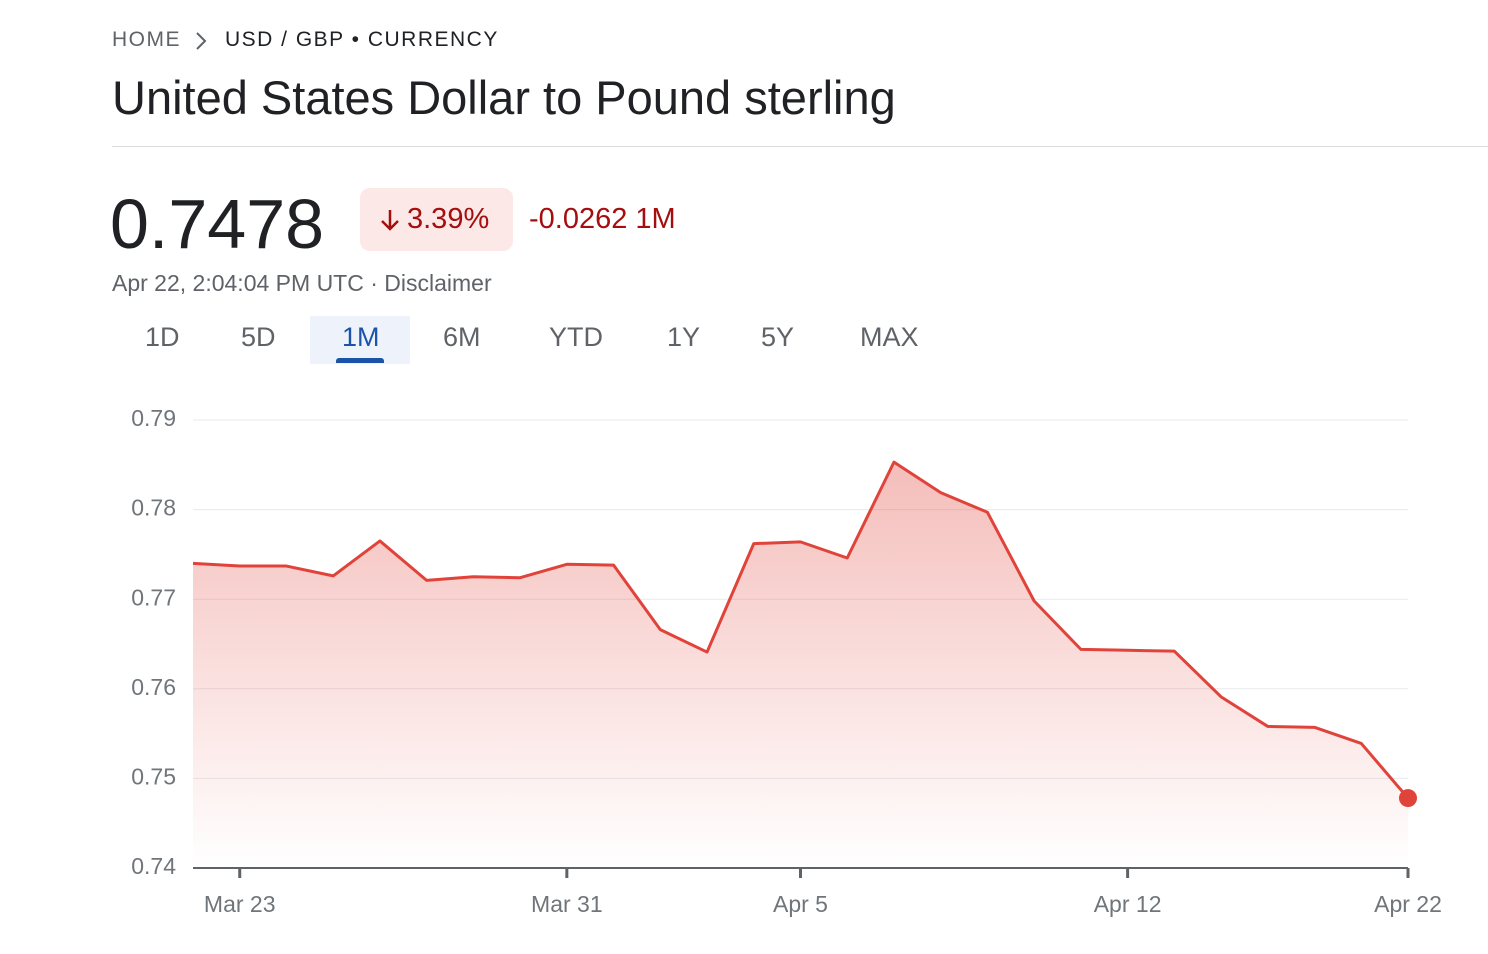  I want to click on timestamp-line: Apr 22, 2:04:04 PM UTC · Disclaimer, so click(302, 283).